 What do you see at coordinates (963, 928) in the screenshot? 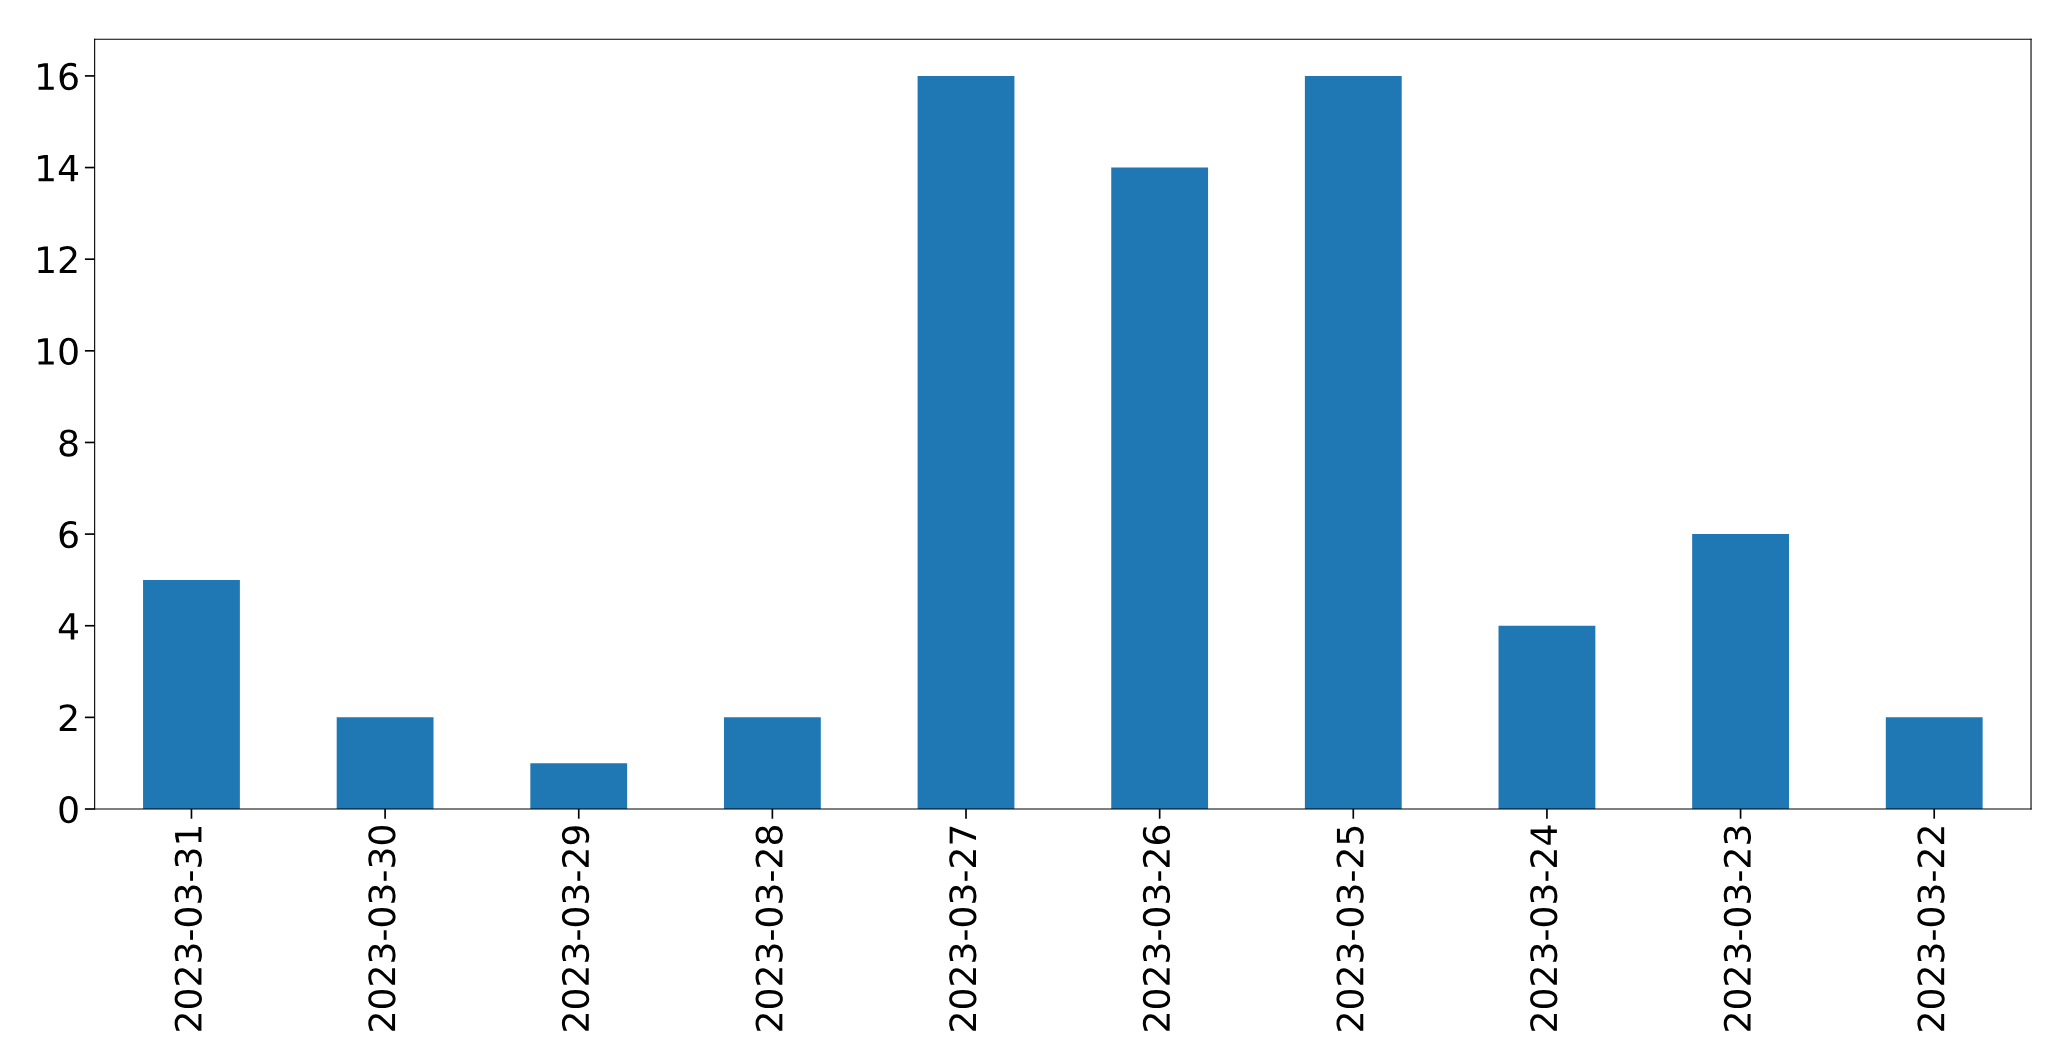
I see `x-tick-label: 2023-03-27` at bounding box center [963, 928].